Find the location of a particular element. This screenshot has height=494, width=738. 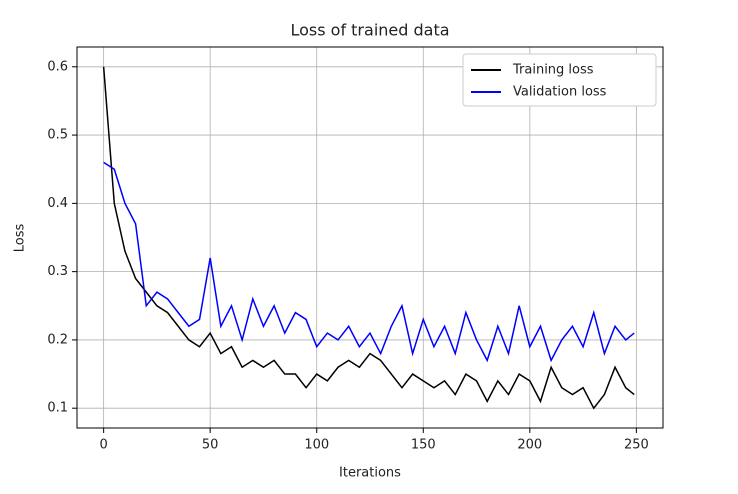

y-axis-label: Loss is located at coordinates (20, 238).